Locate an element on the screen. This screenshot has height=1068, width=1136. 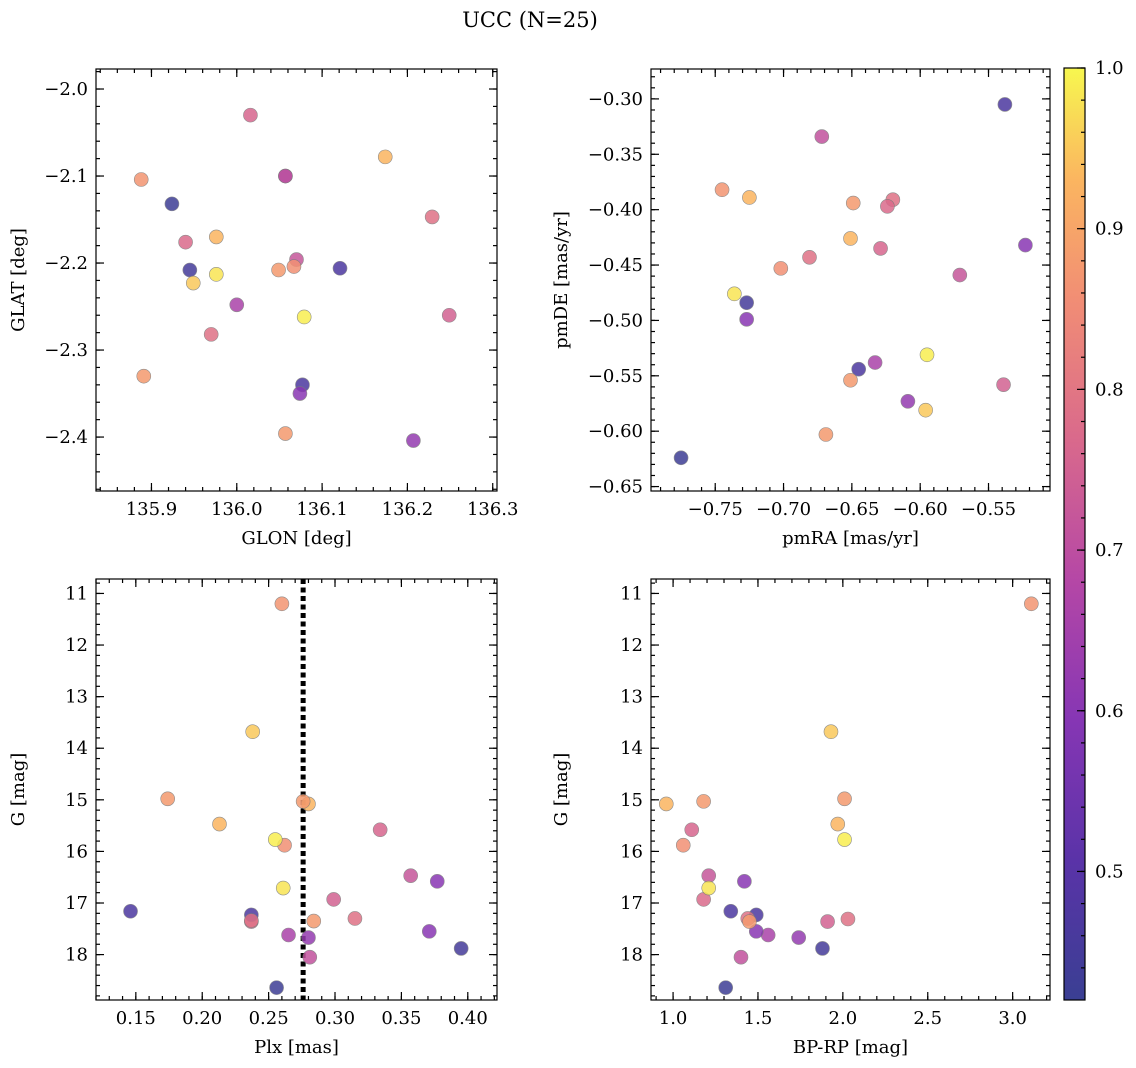
y-tick-label: −0.35 is located at coordinates (615, 154).